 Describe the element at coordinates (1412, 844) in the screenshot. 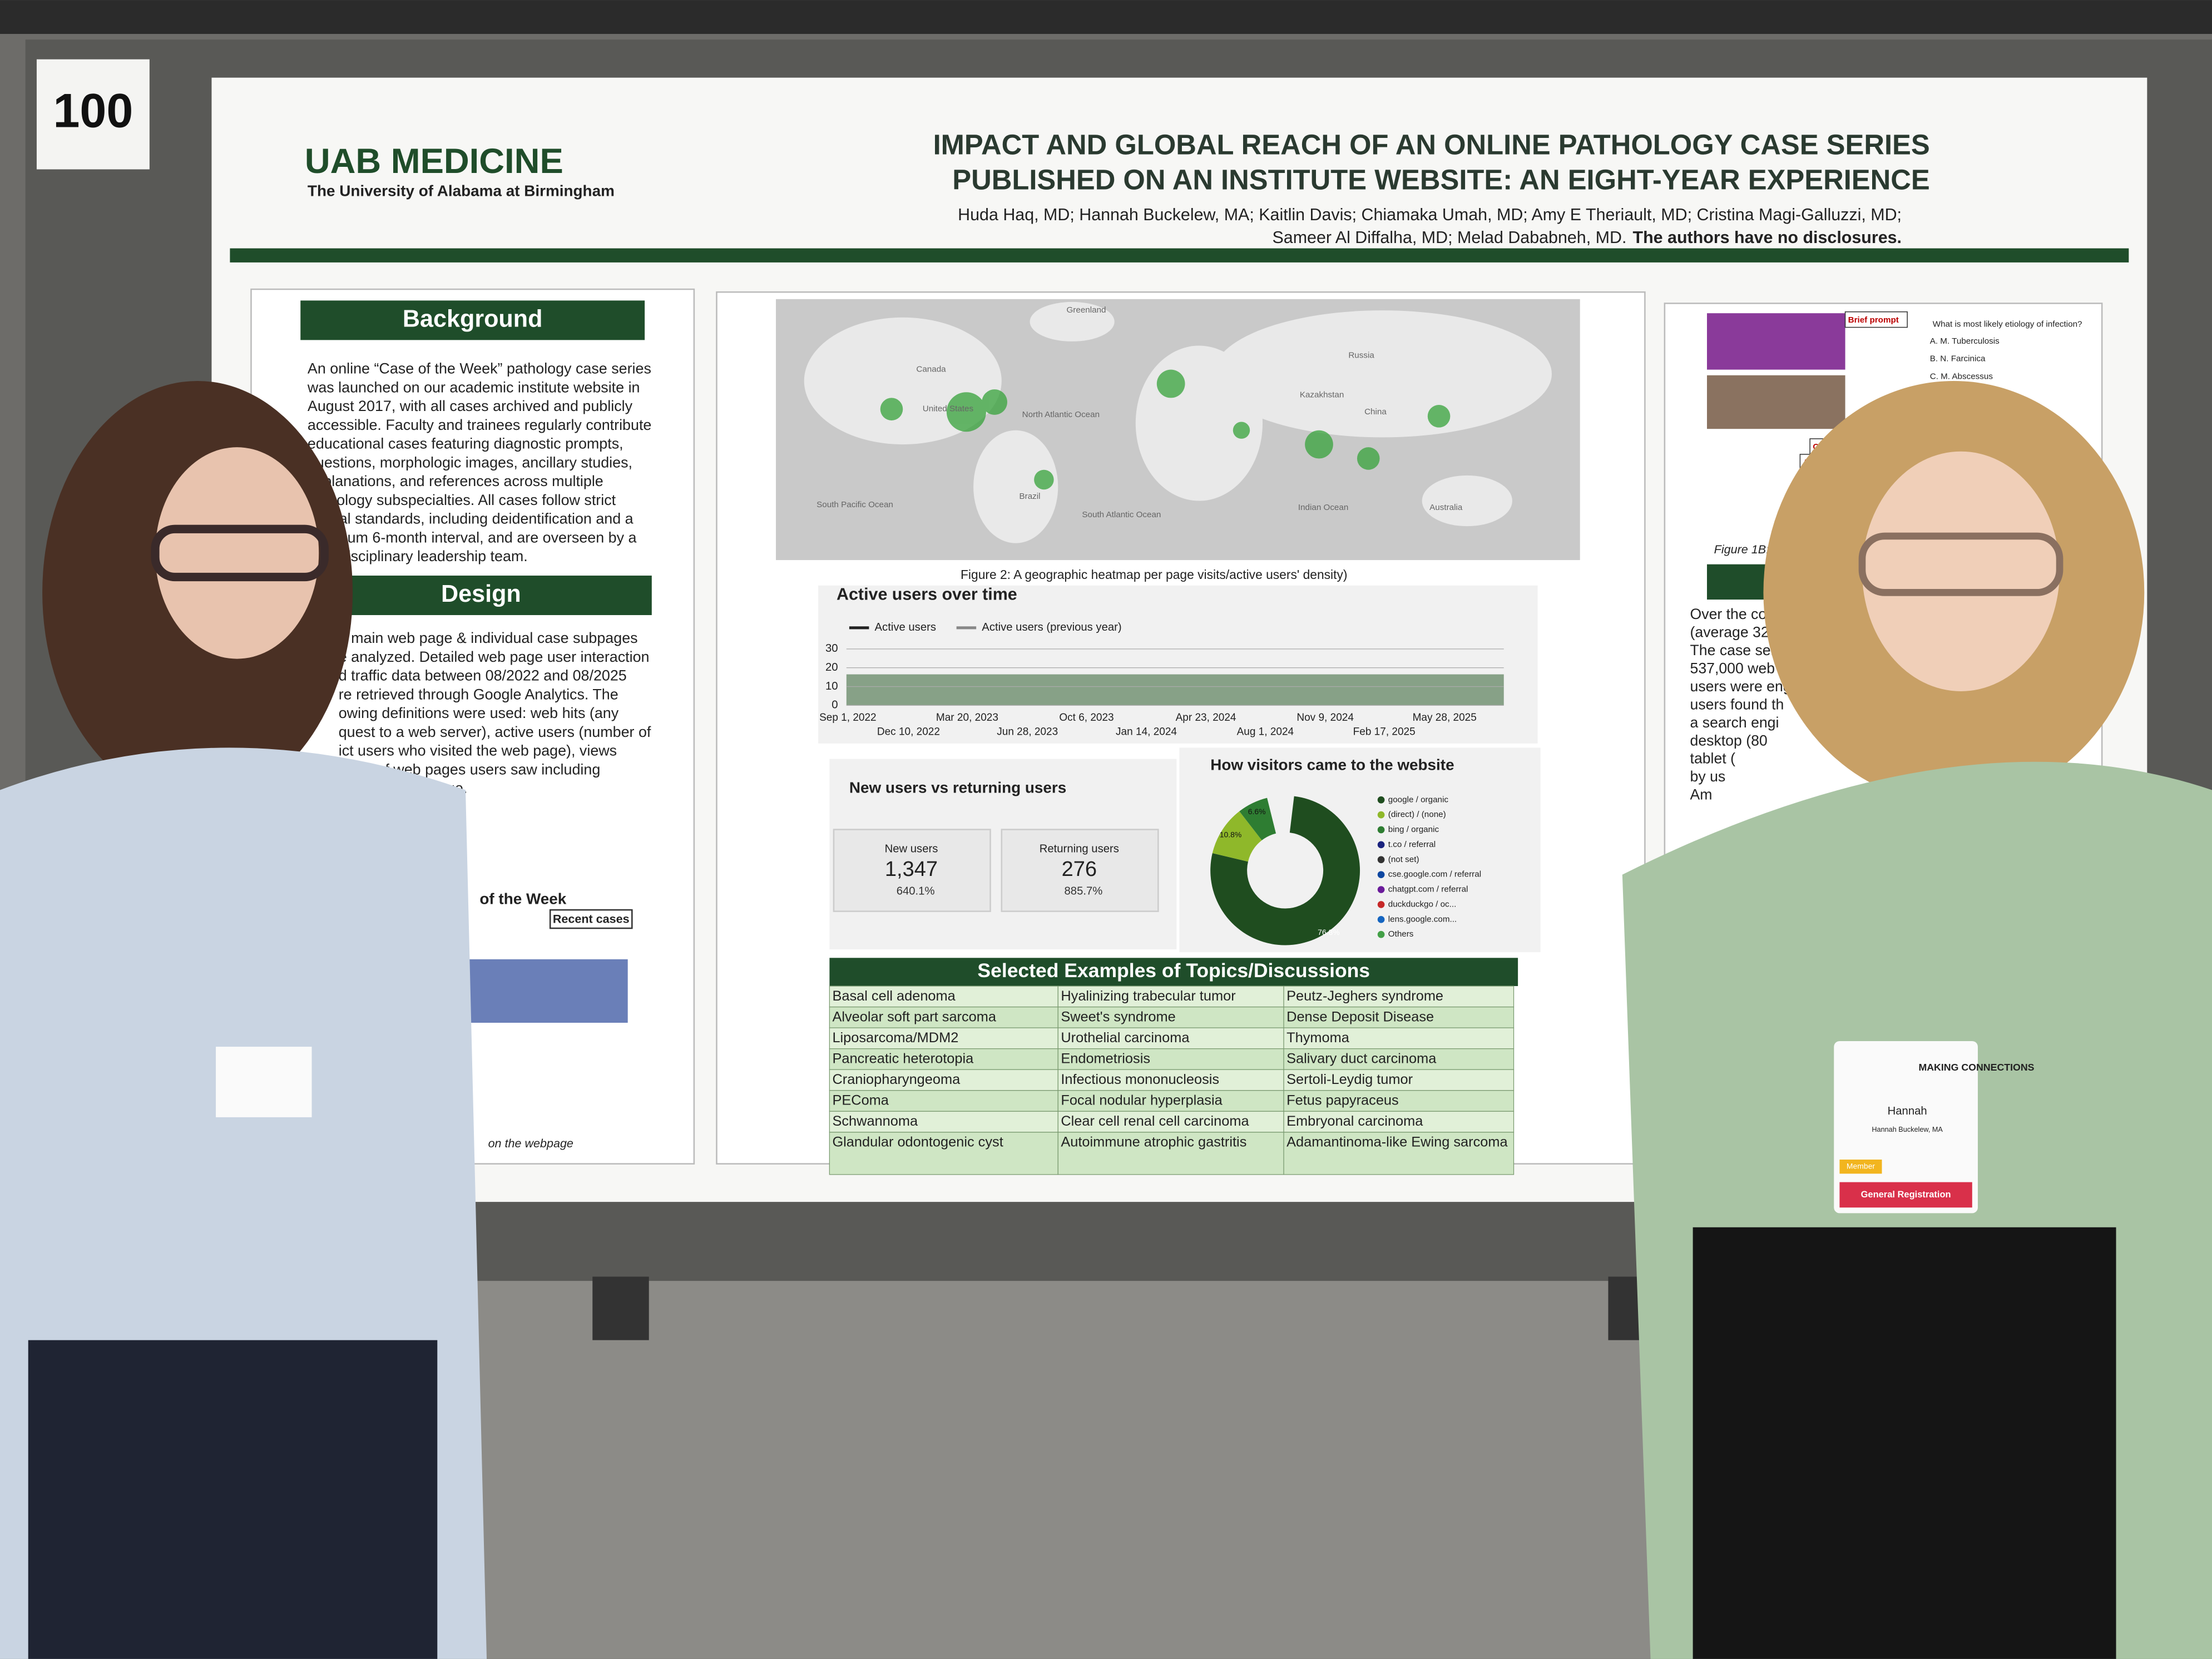

I see `legend-entry: t.co / referral` at that location.